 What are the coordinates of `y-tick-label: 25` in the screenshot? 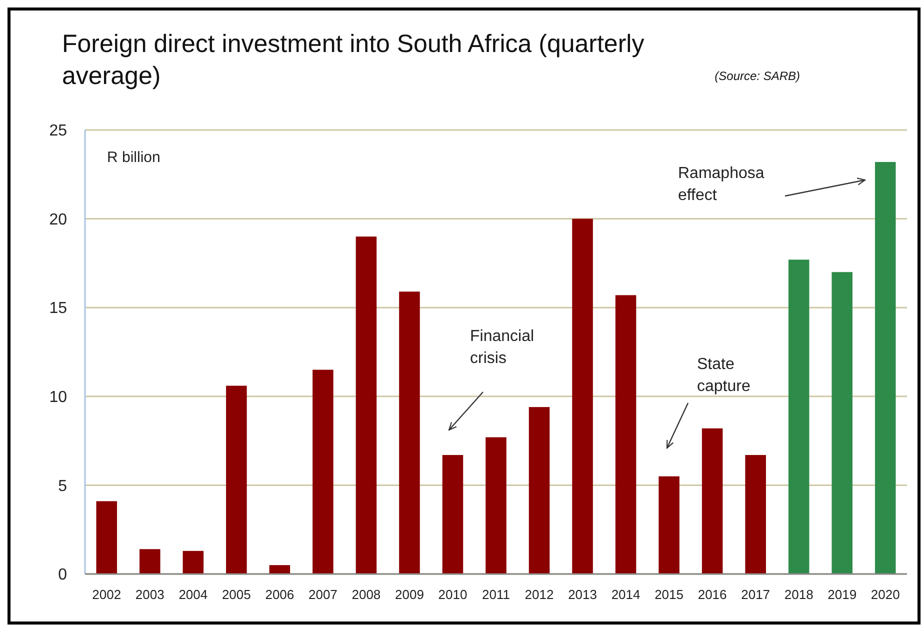 It's located at (58, 131).